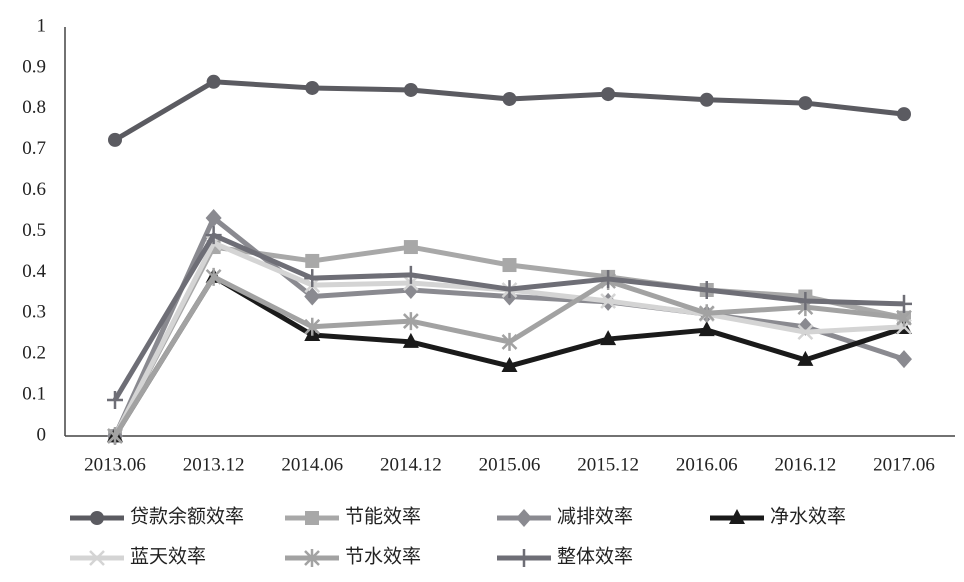 The height and width of the screenshot is (582, 964). What do you see at coordinates (383, 516) in the screenshot?
I see `legend-label: 节能效率` at bounding box center [383, 516].